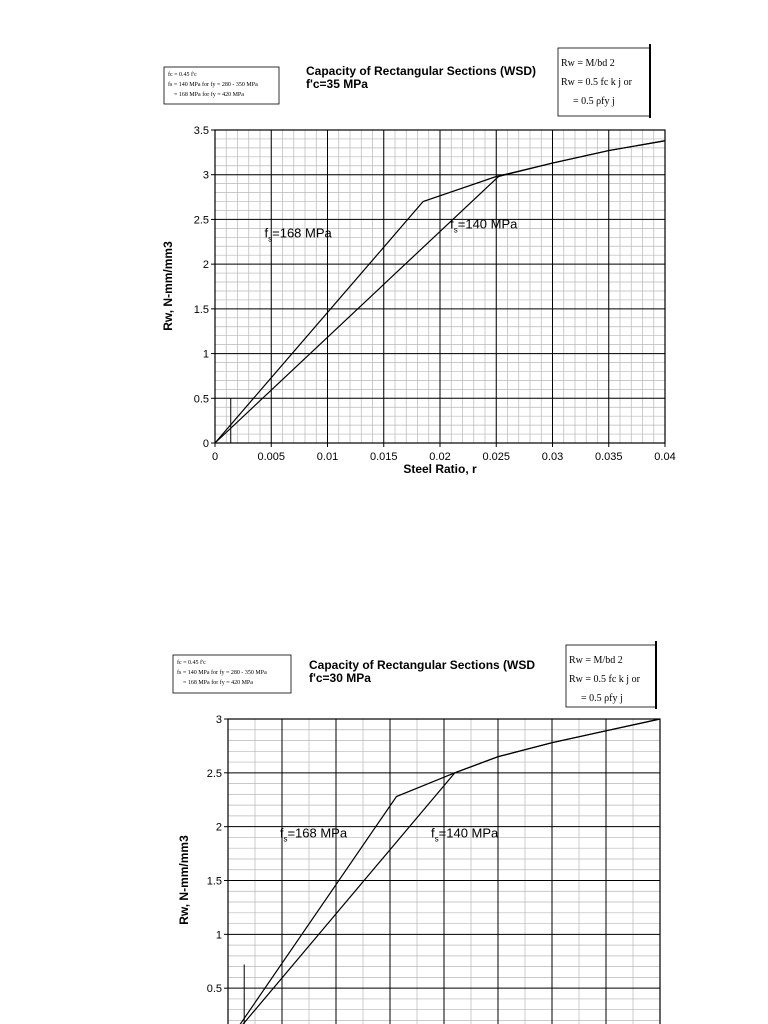 Image resolution: width=768 pixels, height=1024 pixels. What do you see at coordinates (384, 457) in the screenshot?
I see `x-tick-label: 0.015` at bounding box center [384, 457].